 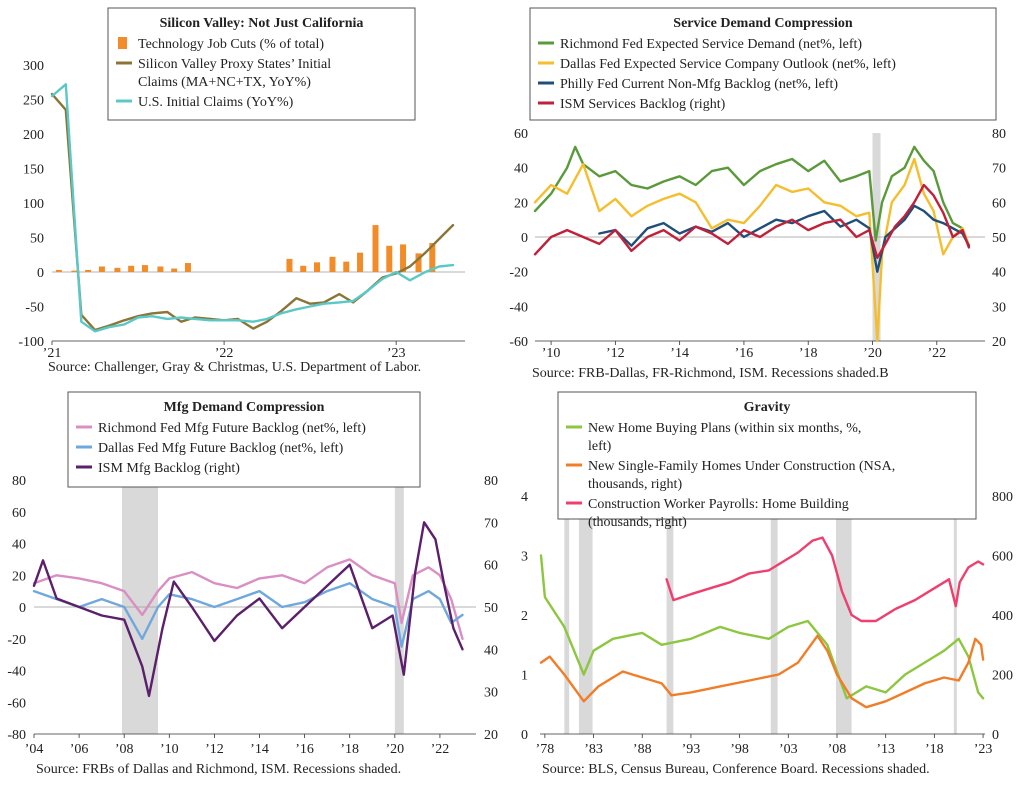 What do you see at coordinates (872, 353) in the screenshot?
I see `x-tick-label: ’20` at bounding box center [872, 353].